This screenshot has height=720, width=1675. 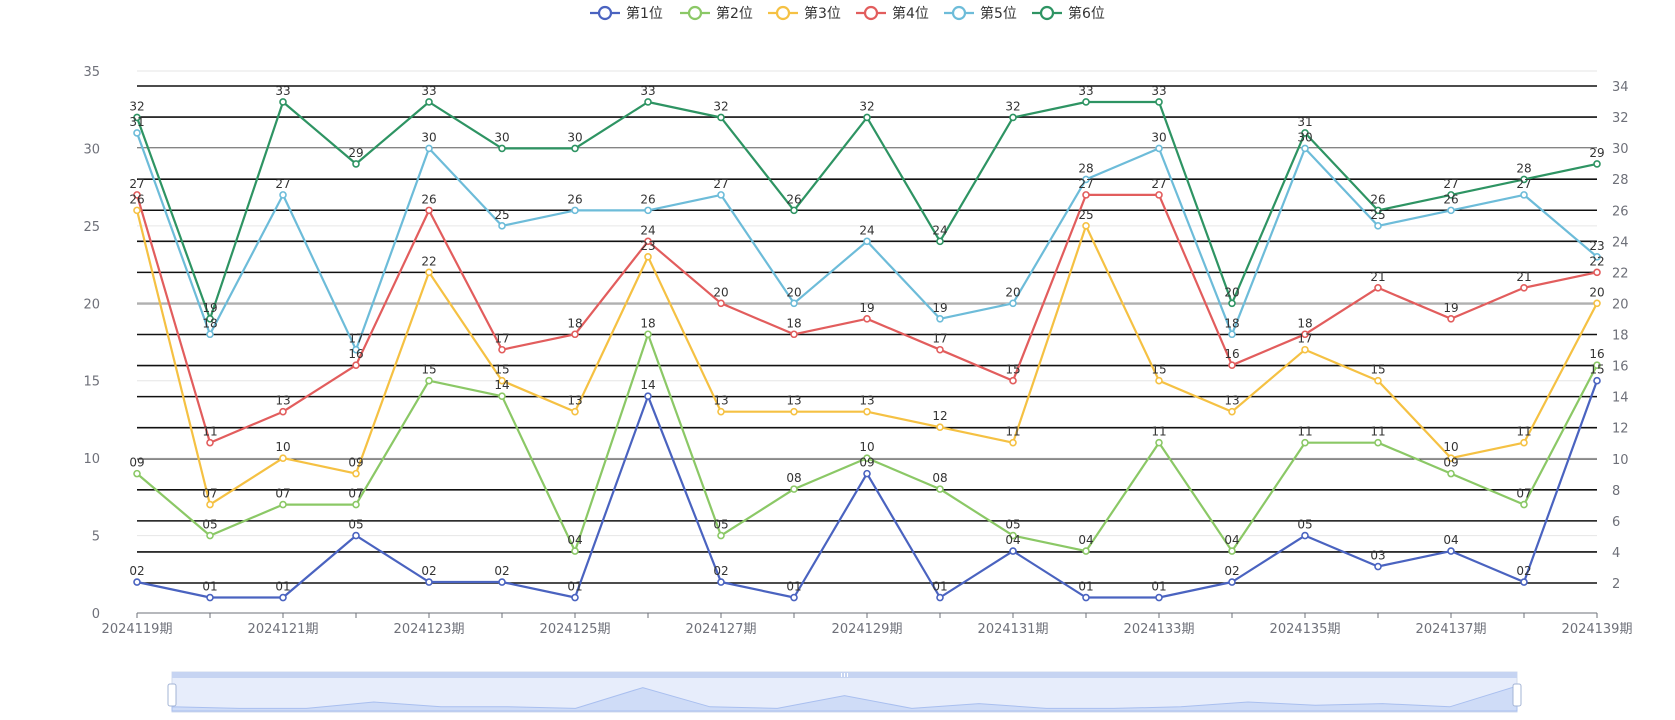 What do you see at coordinates (804, 13) in the screenshot?
I see `legend-item-3: 第3位` at bounding box center [804, 13].